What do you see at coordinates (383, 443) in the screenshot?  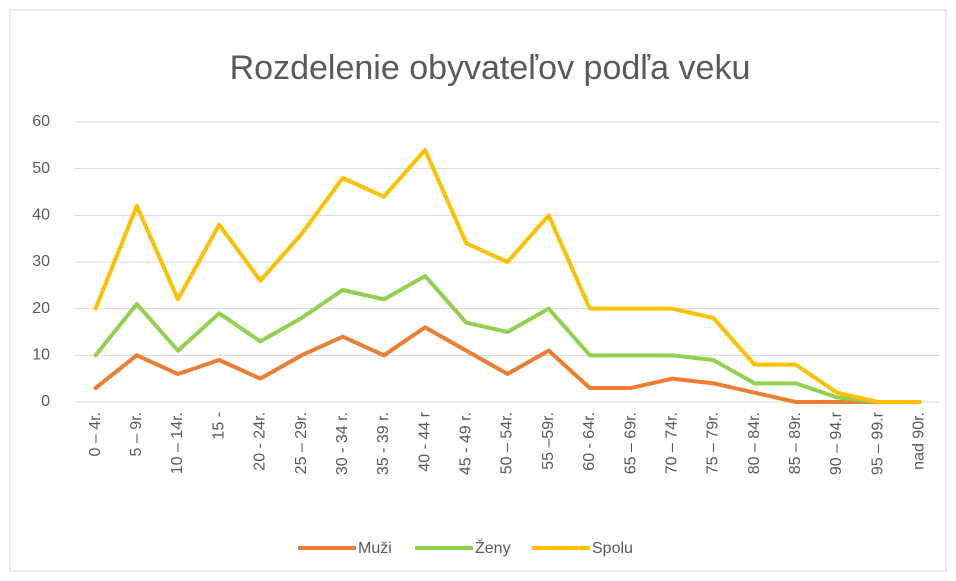 I see `x-tick-label: 35 - 39 r.` at bounding box center [383, 443].